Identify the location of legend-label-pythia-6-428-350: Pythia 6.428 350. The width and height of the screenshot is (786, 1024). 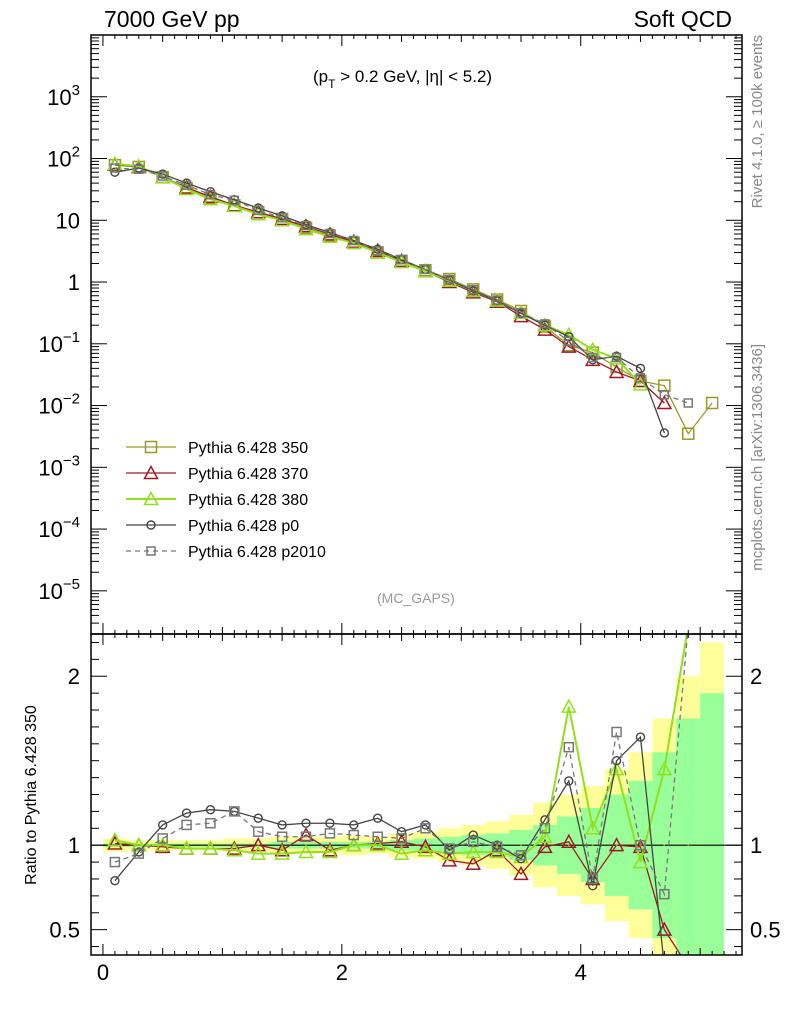
(248, 448).